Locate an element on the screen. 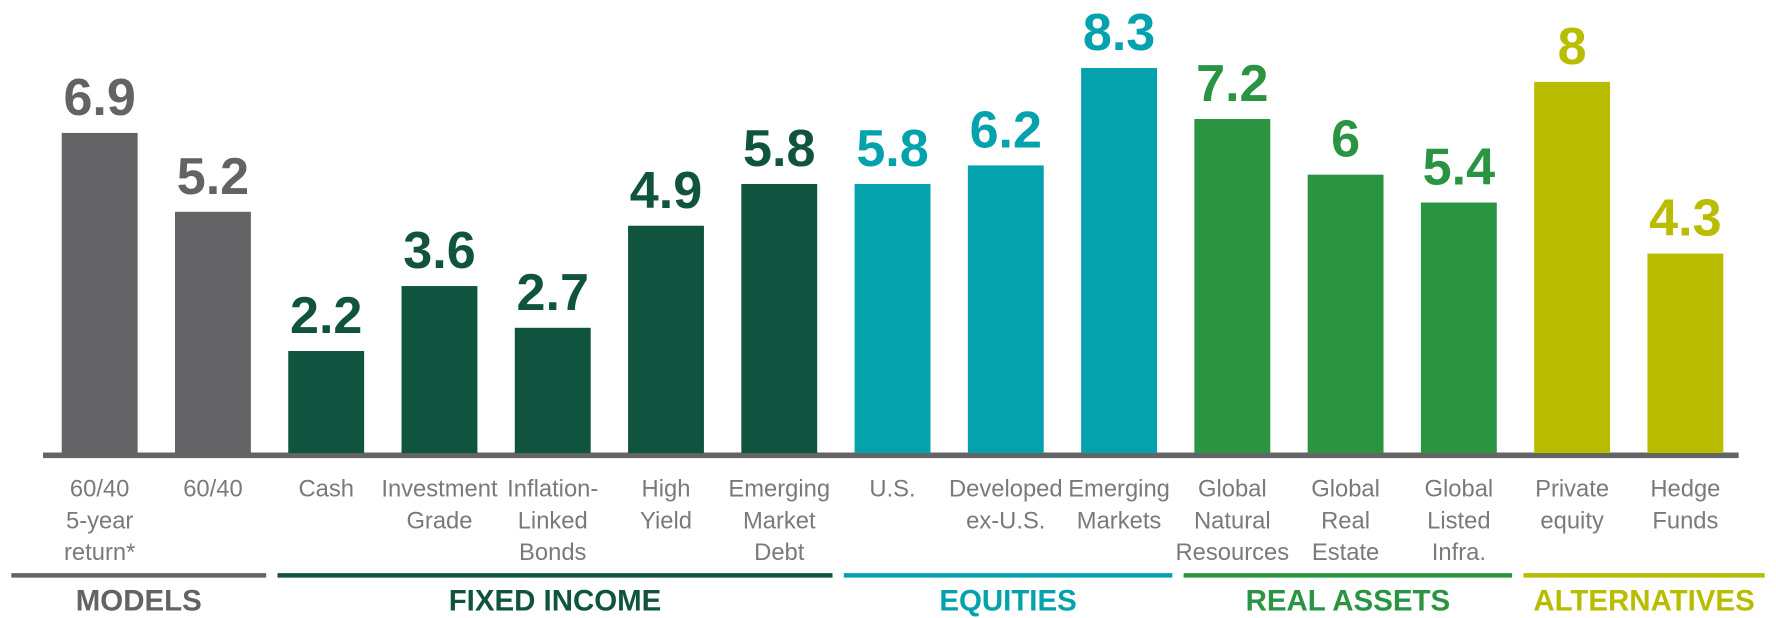  category-label: Estate is located at coordinates (1345, 552).